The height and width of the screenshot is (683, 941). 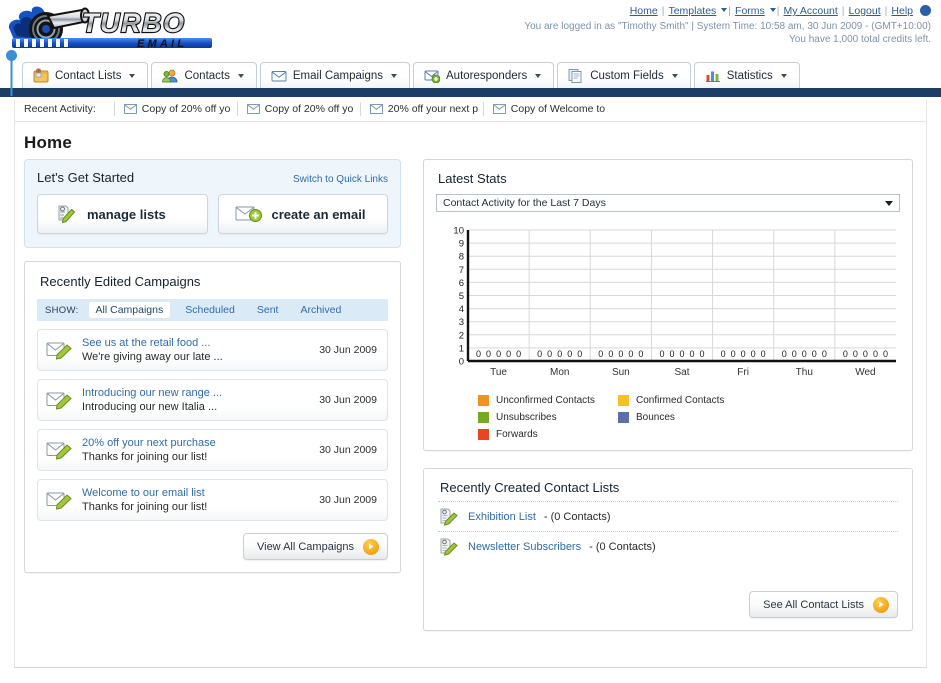 What do you see at coordinates (248, 214) in the screenshot?
I see `create-email-icon` at bounding box center [248, 214].